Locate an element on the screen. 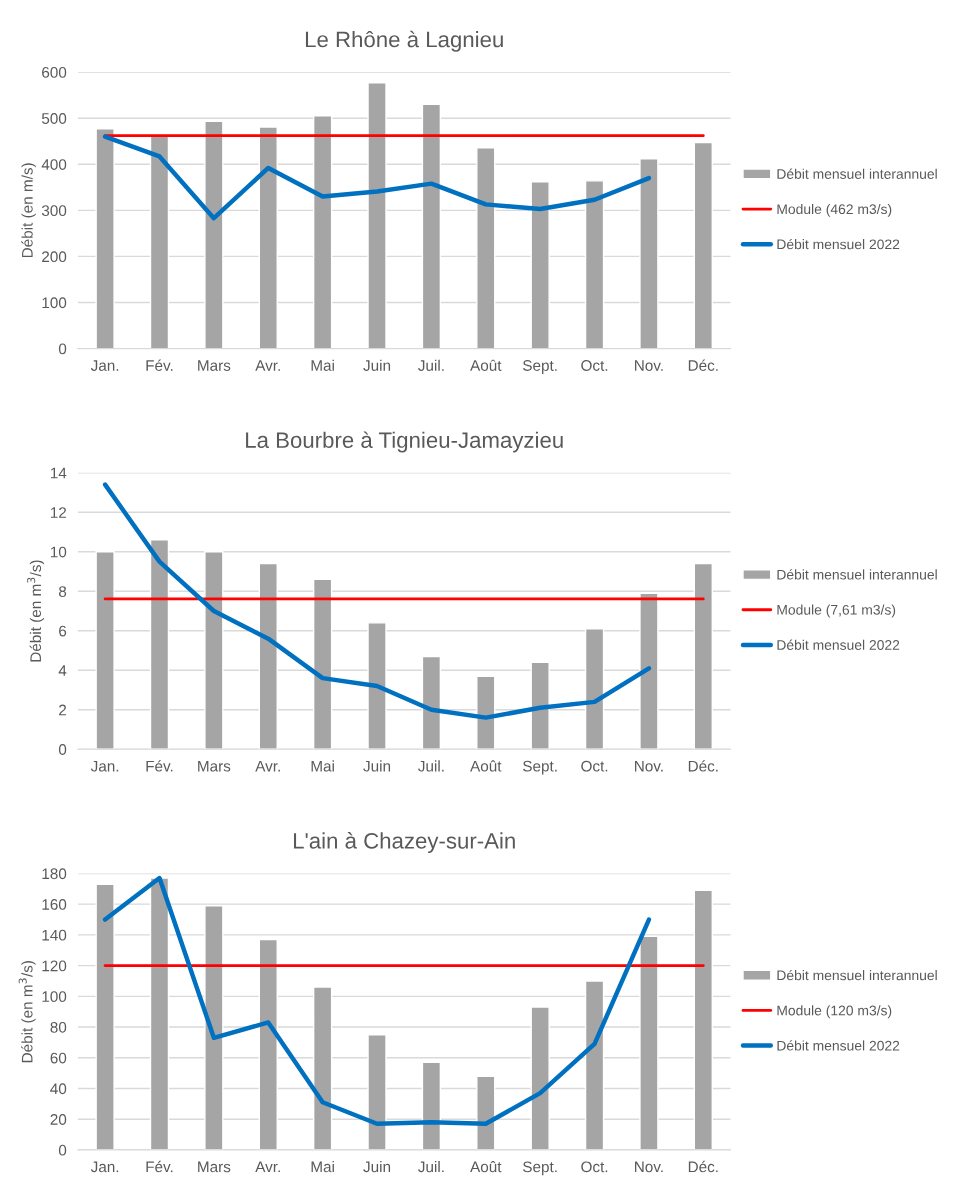 Image resolution: width=974 pixels, height=1202 pixels. legend-label: Module (120 m3/s) is located at coordinates (834, 1012).